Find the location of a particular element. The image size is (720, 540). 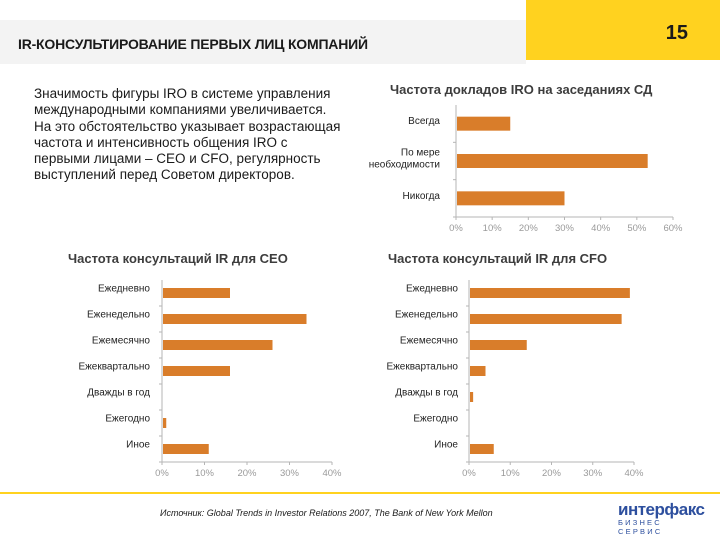

footer-divider is located at coordinates (360, 493).